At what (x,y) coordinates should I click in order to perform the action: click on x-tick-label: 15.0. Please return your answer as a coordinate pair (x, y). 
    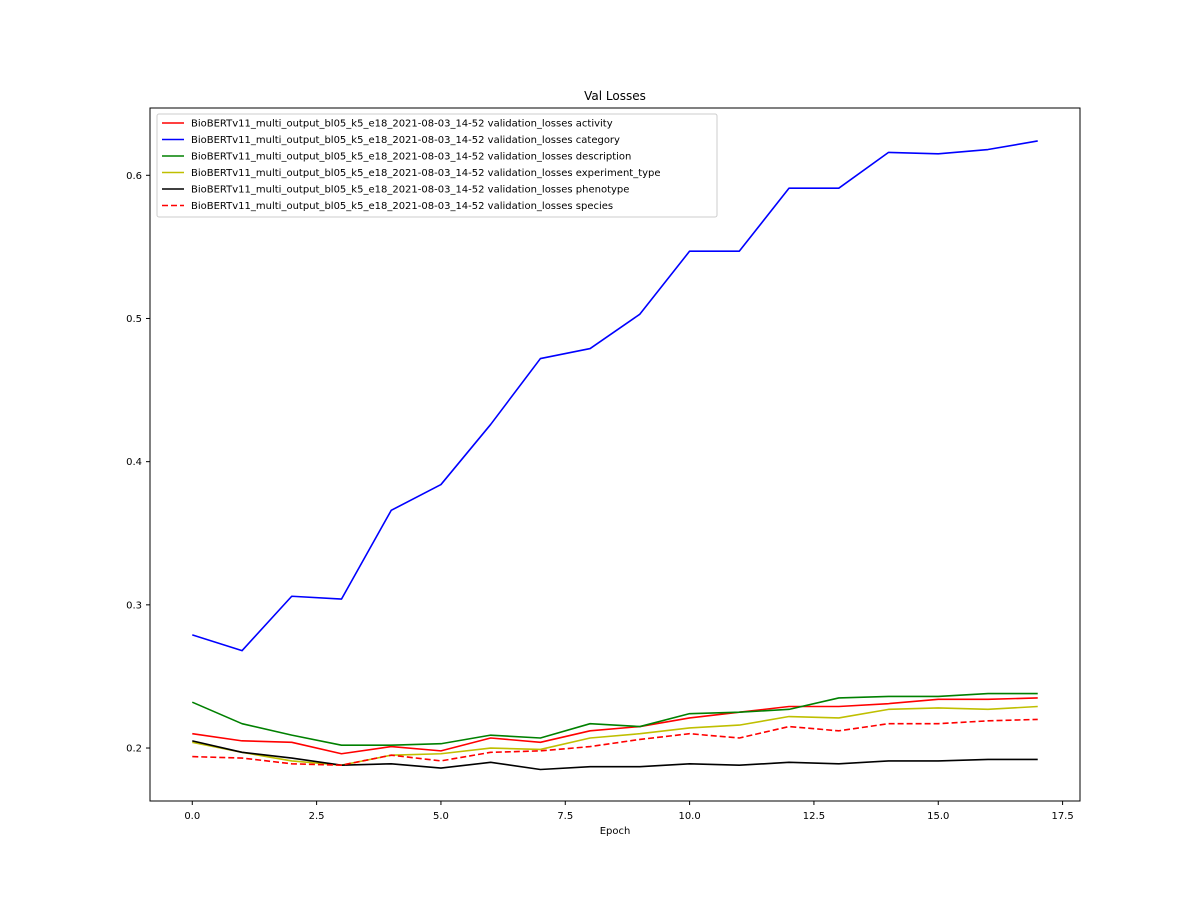
    Looking at the image, I should click on (938, 816).